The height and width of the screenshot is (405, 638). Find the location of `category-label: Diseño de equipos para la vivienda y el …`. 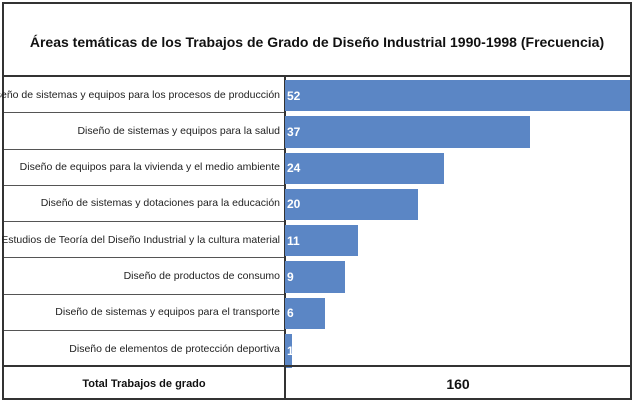

category-label: Diseño de equipos para la vivienda y el … is located at coordinates (144, 168).